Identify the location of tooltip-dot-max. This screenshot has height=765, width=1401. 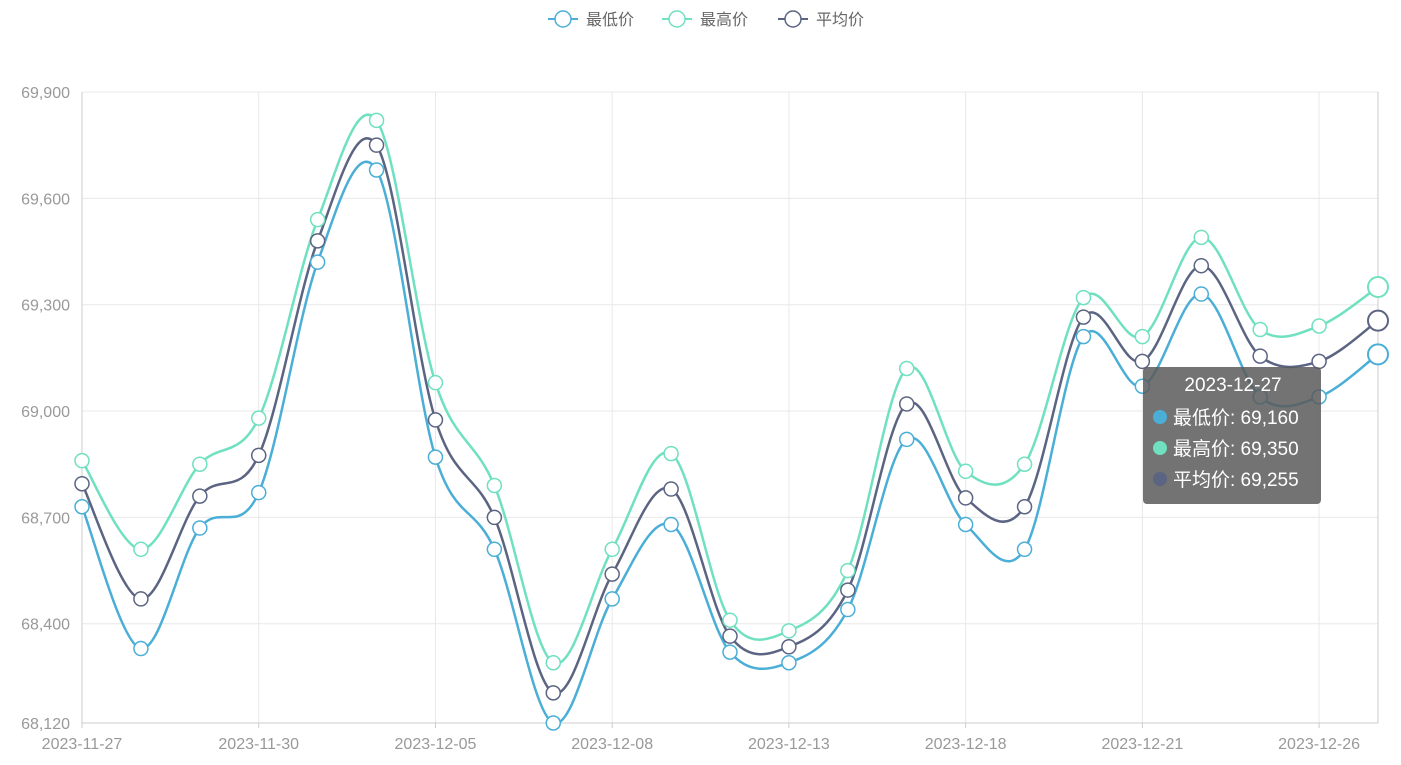
(1160, 447).